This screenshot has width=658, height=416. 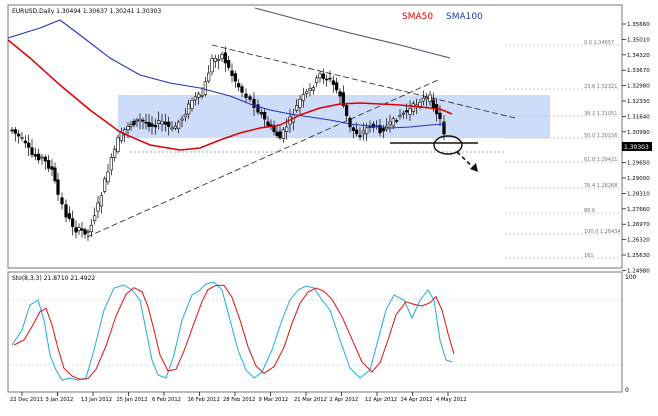 I want to click on time-tick-label: 16 Feb 2012, so click(x=204, y=400).